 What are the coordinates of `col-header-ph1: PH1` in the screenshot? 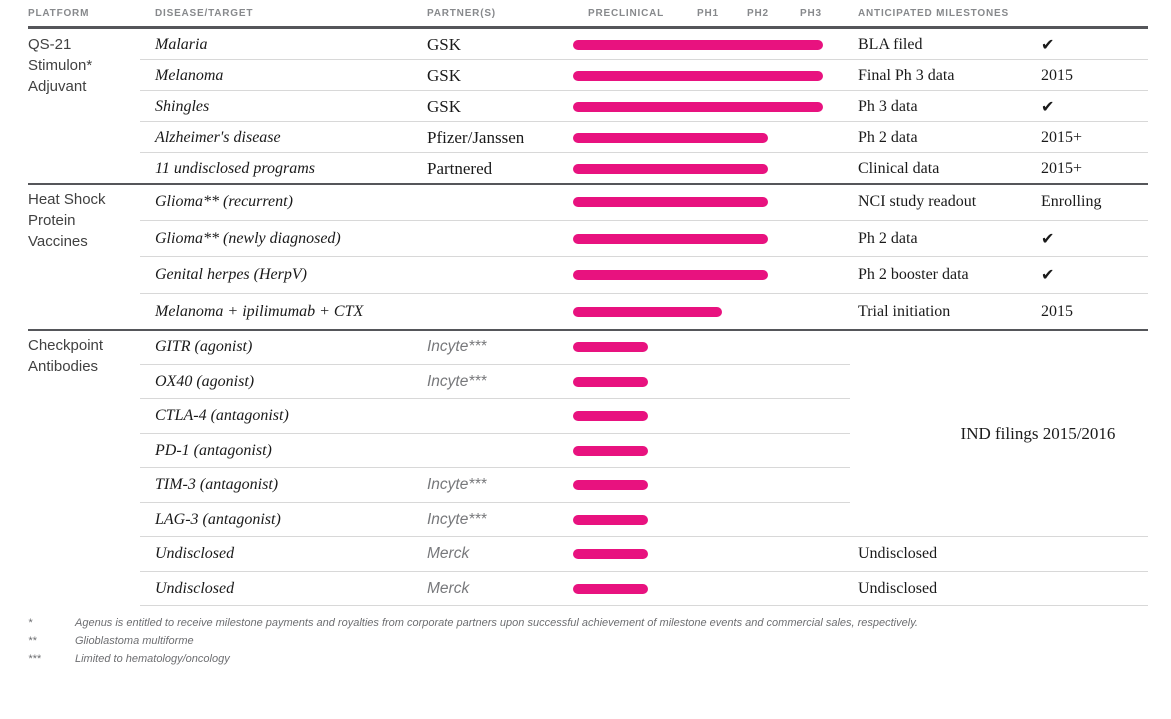 It's located at (708, 13).